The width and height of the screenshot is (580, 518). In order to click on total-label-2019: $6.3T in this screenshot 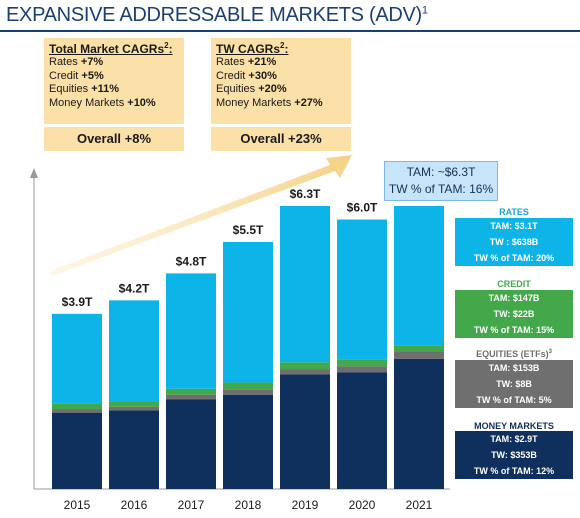, I will do `click(305, 194)`.